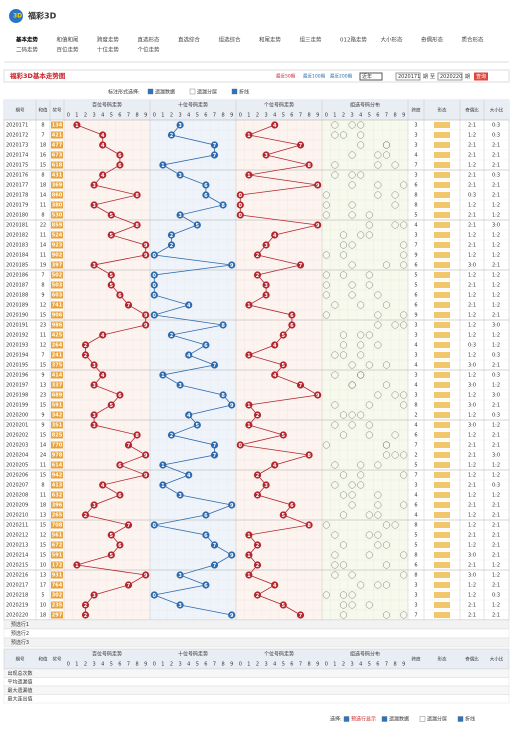 This screenshot has width=513, height=731. Describe the element at coordinates (472, 166) in the screenshot. I see `odd-even: 1:2` at that location.